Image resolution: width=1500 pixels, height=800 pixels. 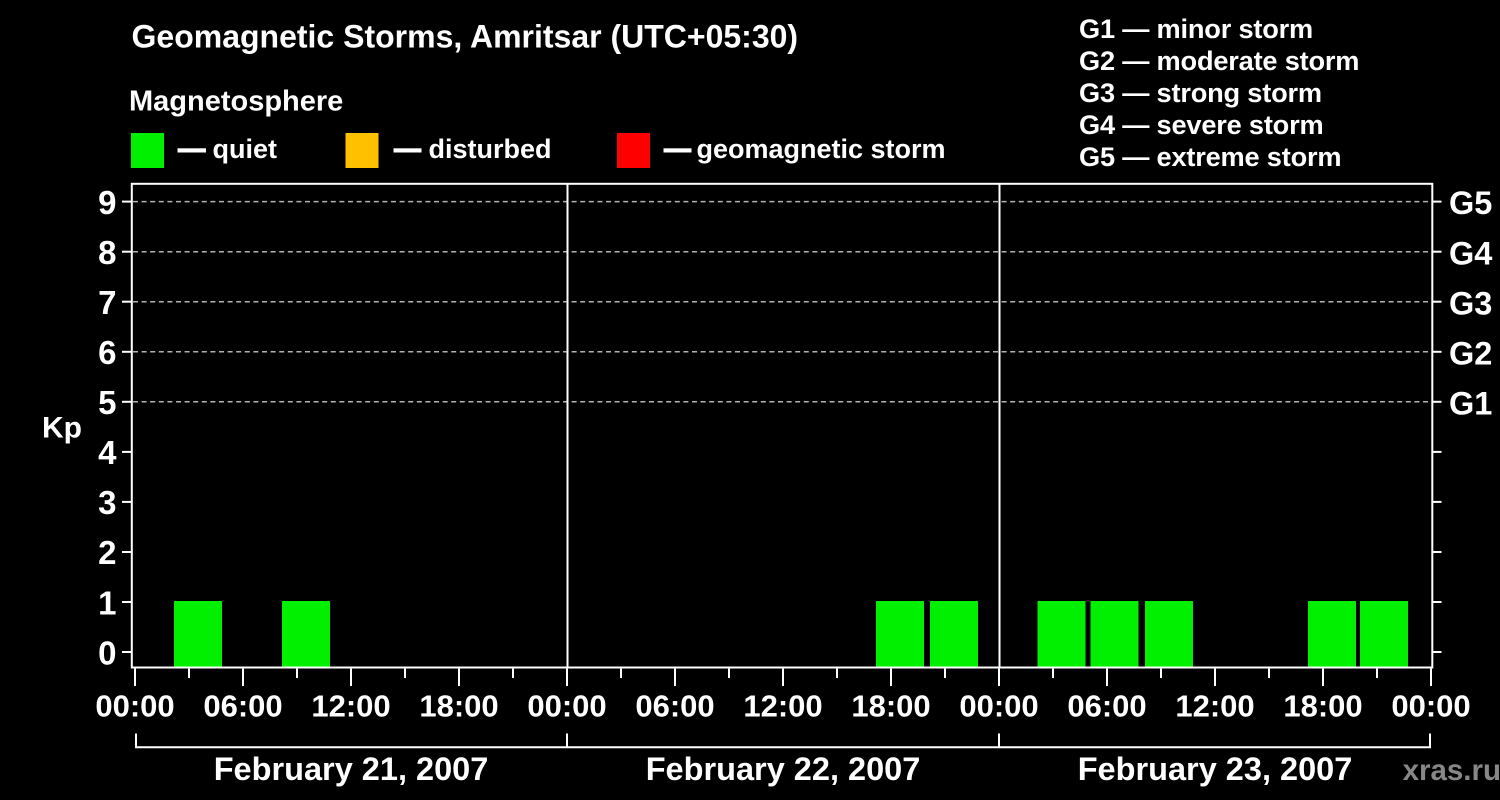 I want to click on svg-text: 2, so click(x=107, y=552).